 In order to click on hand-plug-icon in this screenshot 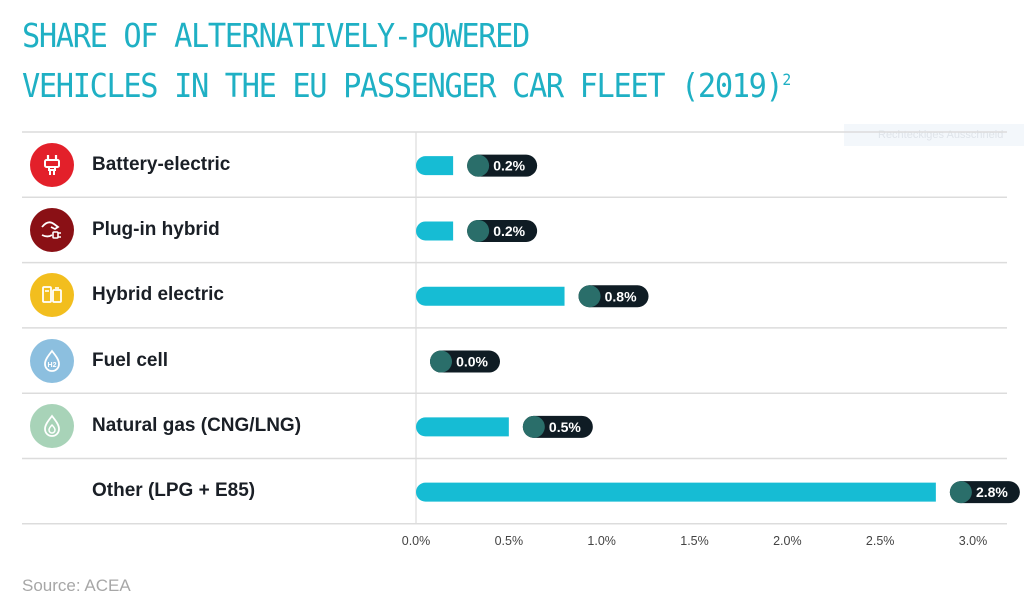, I will do `click(52, 229)`.